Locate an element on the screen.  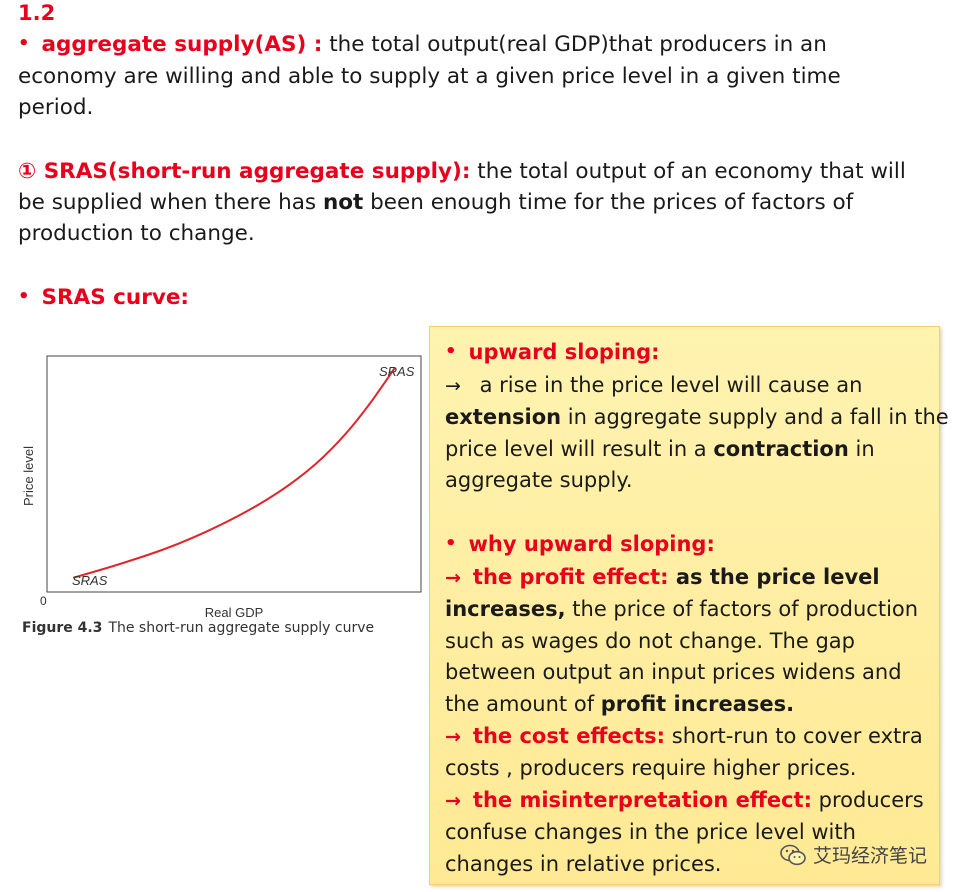
profit-effect-label: the profit effect: is located at coordinates (570, 576).